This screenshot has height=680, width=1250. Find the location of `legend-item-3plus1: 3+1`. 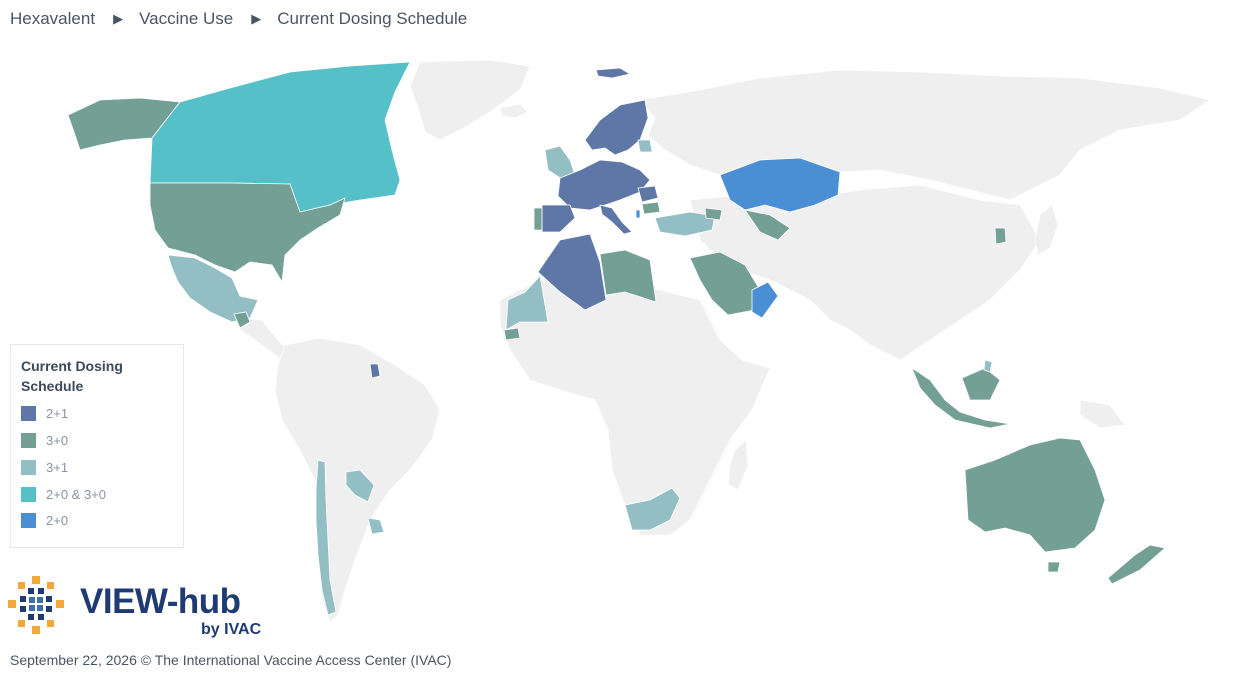

legend-item-3plus1: 3+1 is located at coordinates (44, 467).